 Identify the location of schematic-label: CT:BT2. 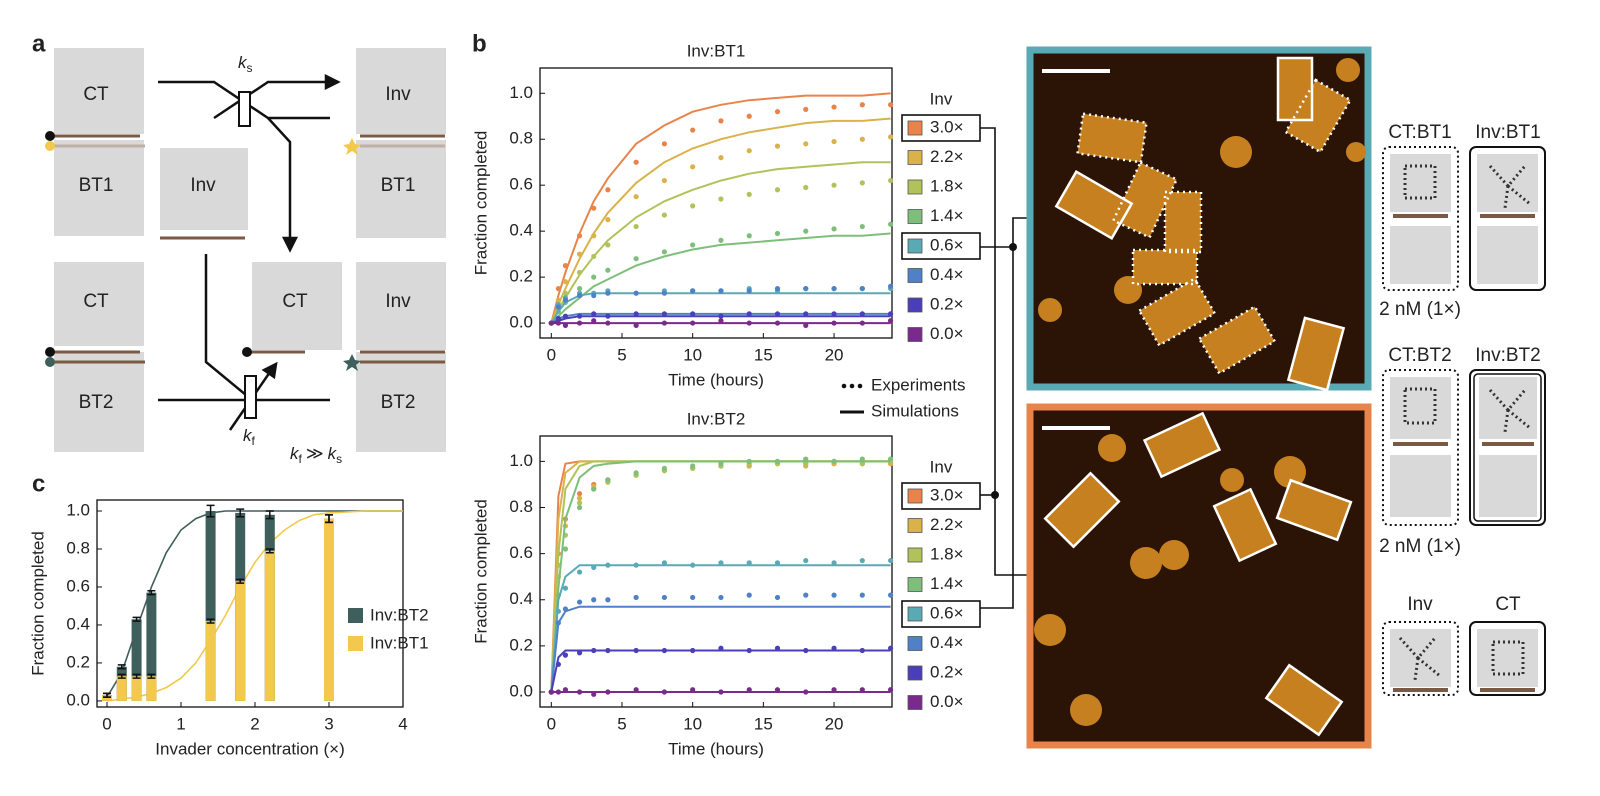
(1419, 355).